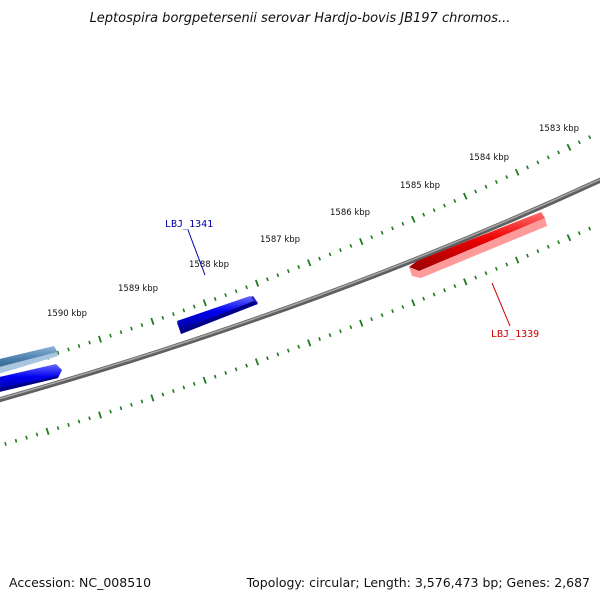 This screenshot has height=600, width=600. What do you see at coordinates (515, 311) in the screenshot?
I see `gene-label-group-lbj-1339: LBJ_1339` at bounding box center [515, 311].